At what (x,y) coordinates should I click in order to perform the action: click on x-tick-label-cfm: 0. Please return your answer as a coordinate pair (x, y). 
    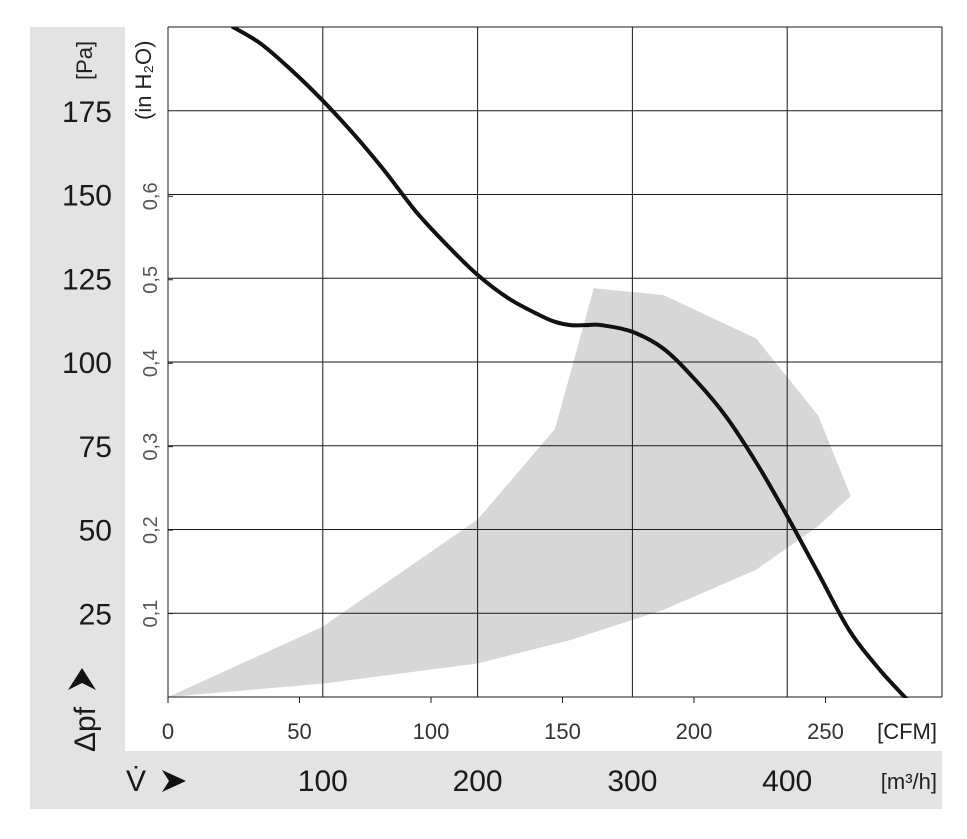
    Looking at the image, I should click on (168, 731).